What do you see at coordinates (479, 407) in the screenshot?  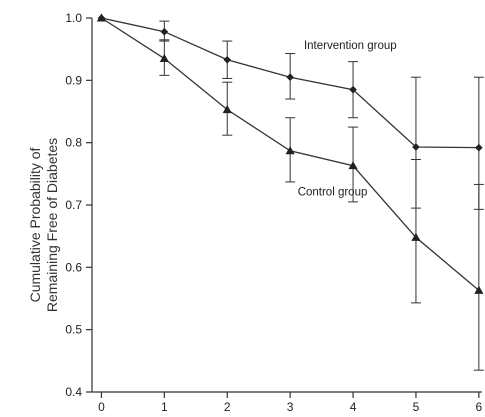 I see `x-tick-label: 6` at bounding box center [479, 407].